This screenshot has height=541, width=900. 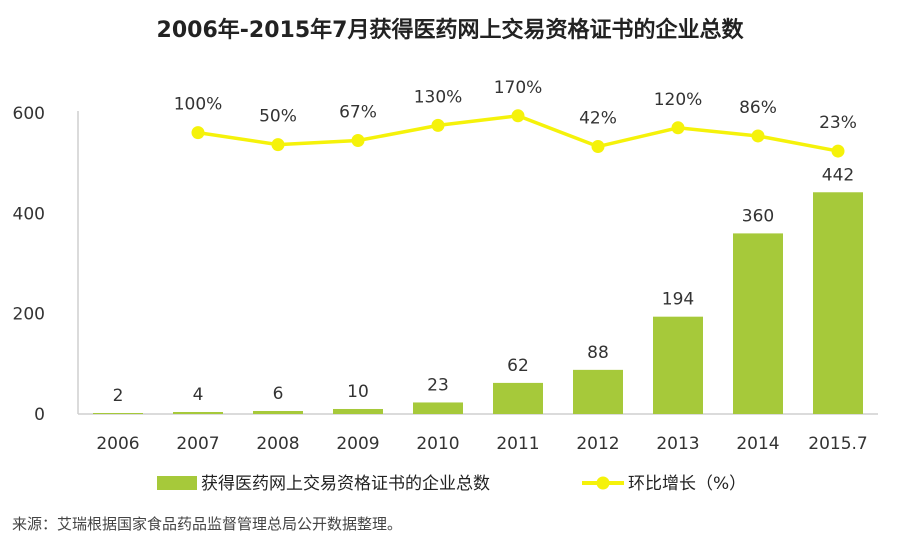 I want to click on x-tick-label: 2014, so click(x=757, y=444).